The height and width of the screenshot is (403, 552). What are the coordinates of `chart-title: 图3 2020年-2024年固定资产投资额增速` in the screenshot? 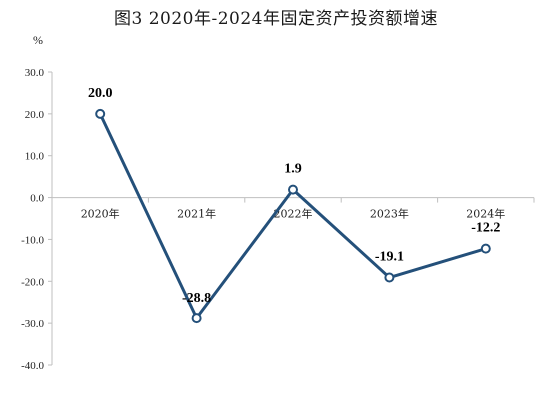 It's located at (276, 19).